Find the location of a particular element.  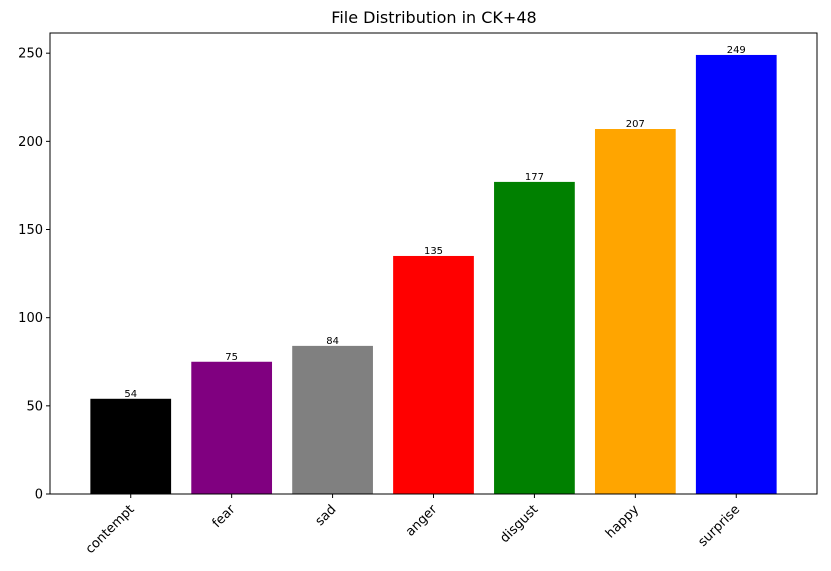

x-tick-label-fear: fear is located at coordinates (224, 516).